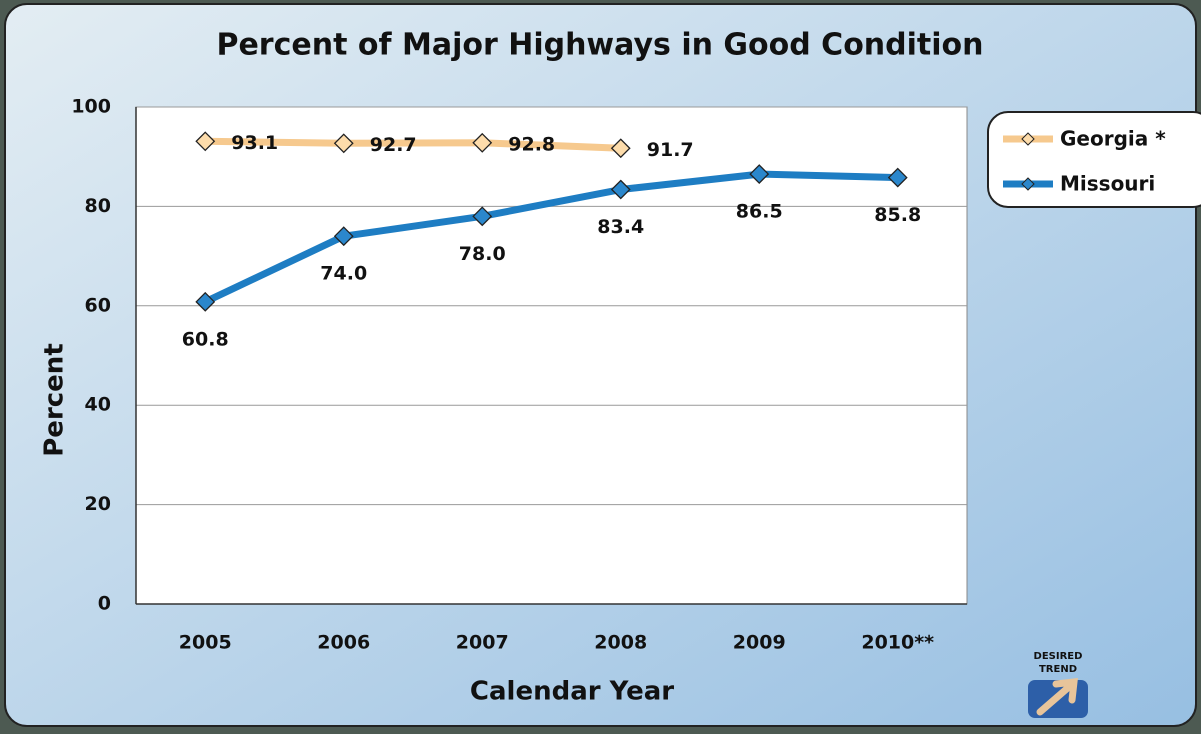 The height and width of the screenshot is (734, 1201). What do you see at coordinates (55, 400) in the screenshot?
I see `y-axis-label: Percent` at bounding box center [55, 400].